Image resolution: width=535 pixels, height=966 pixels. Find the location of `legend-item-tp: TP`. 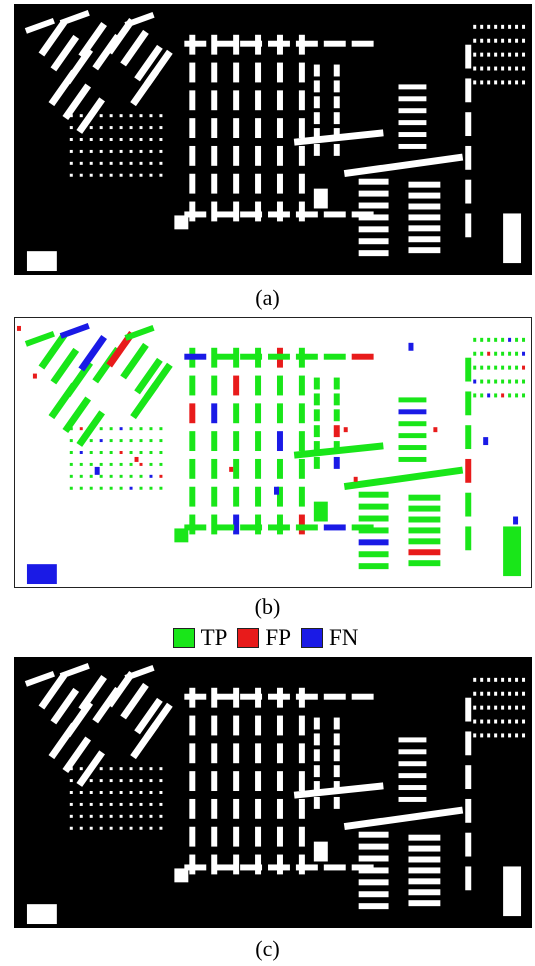

legend-item-tp: TP is located at coordinates (200, 638).